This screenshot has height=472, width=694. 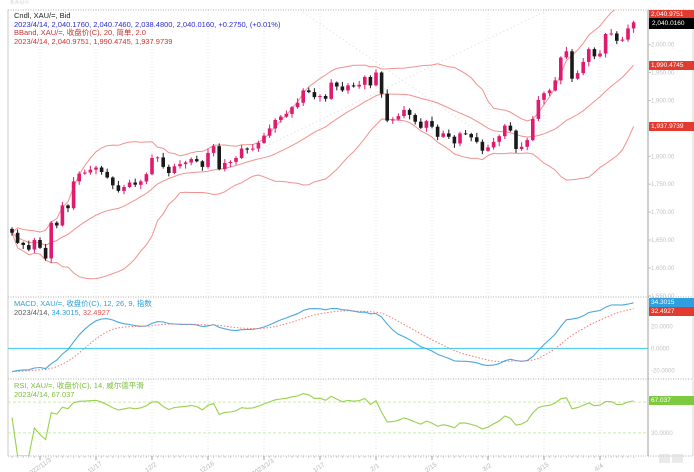 I want to click on macd-value-box: 34.3015, so click(x=671, y=303).